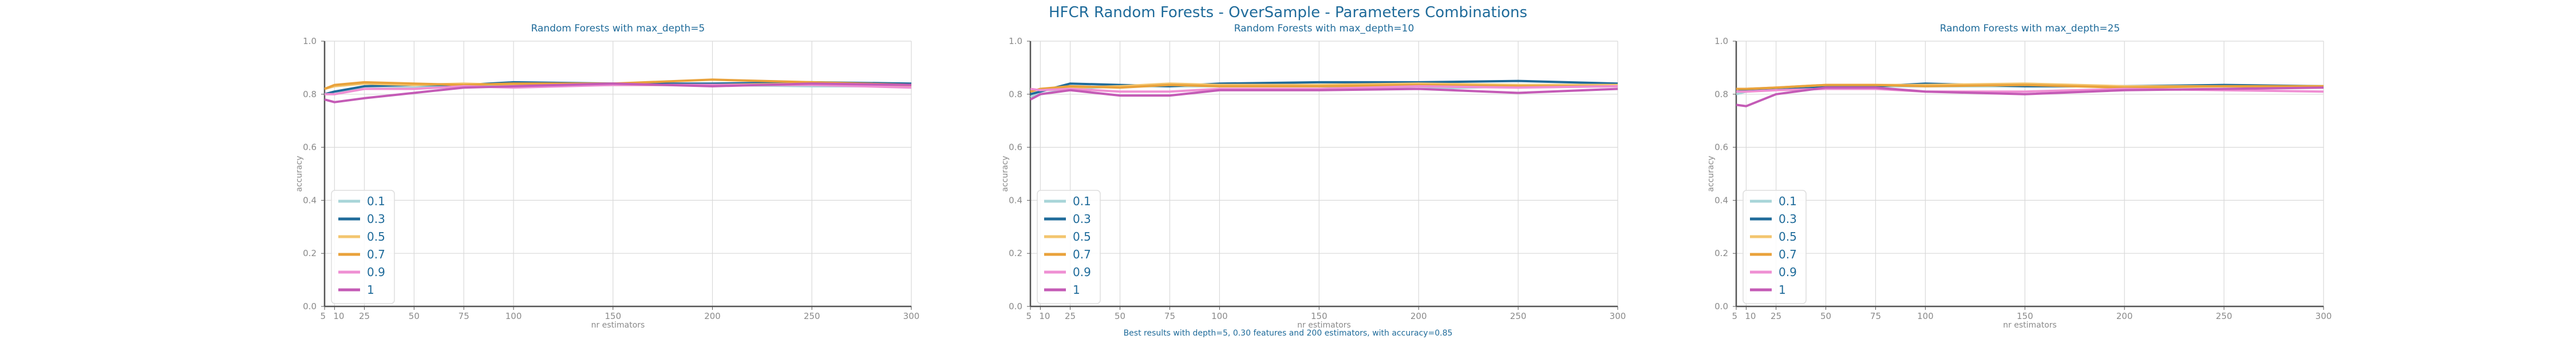 This screenshot has width=2576, height=343. I want to click on series-line-0.9, so click(1324, 89).